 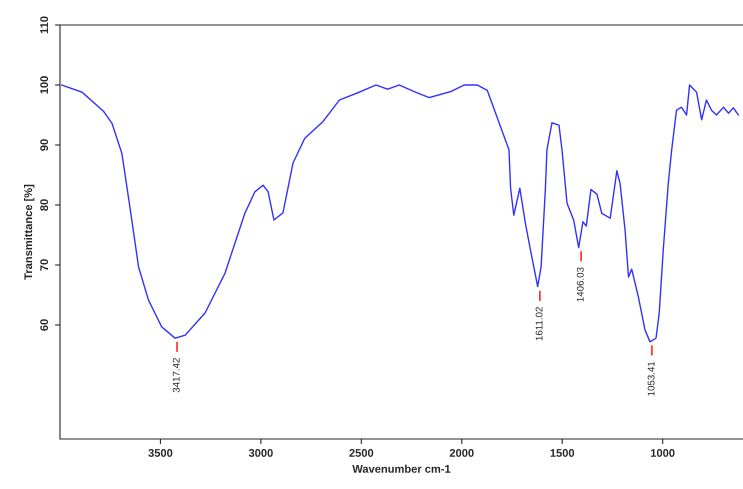 I want to click on annotation: 1406.03, so click(x=580, y=284).